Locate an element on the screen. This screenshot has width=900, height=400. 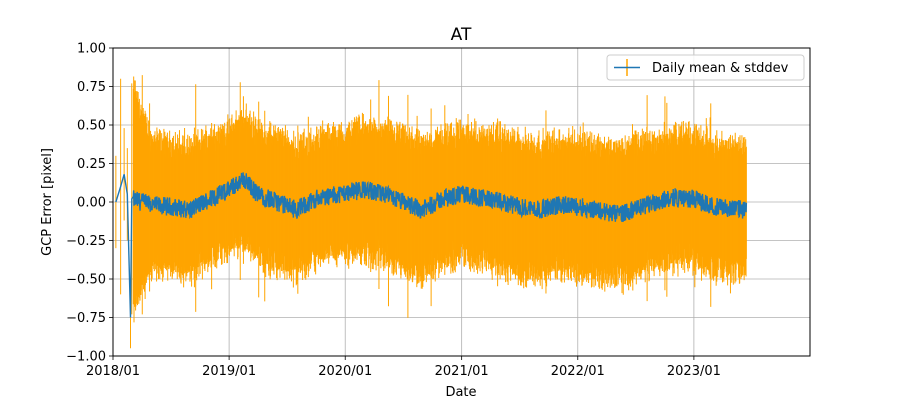
x-tick-label: 2020/01 is located at coordinates (345, 371).